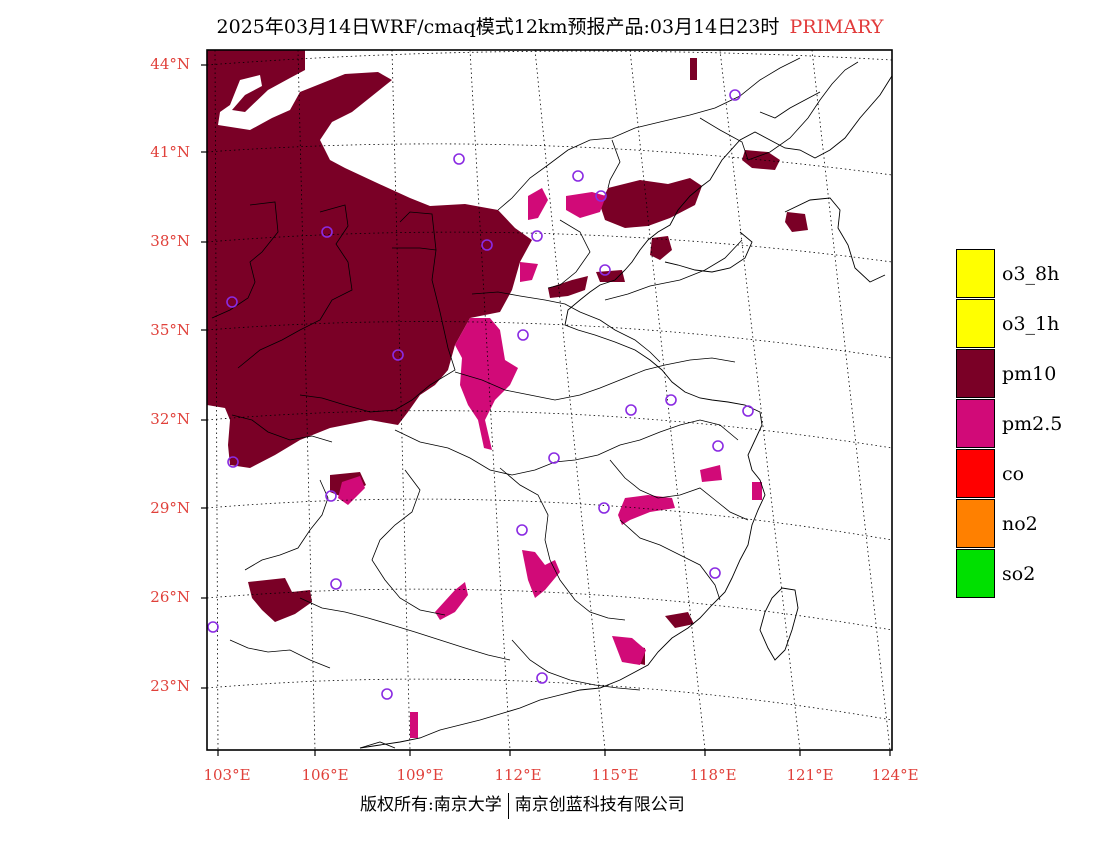 The image size is (1100, 850). I want to click on lat-label-35: 35°N, so click(170, 330).